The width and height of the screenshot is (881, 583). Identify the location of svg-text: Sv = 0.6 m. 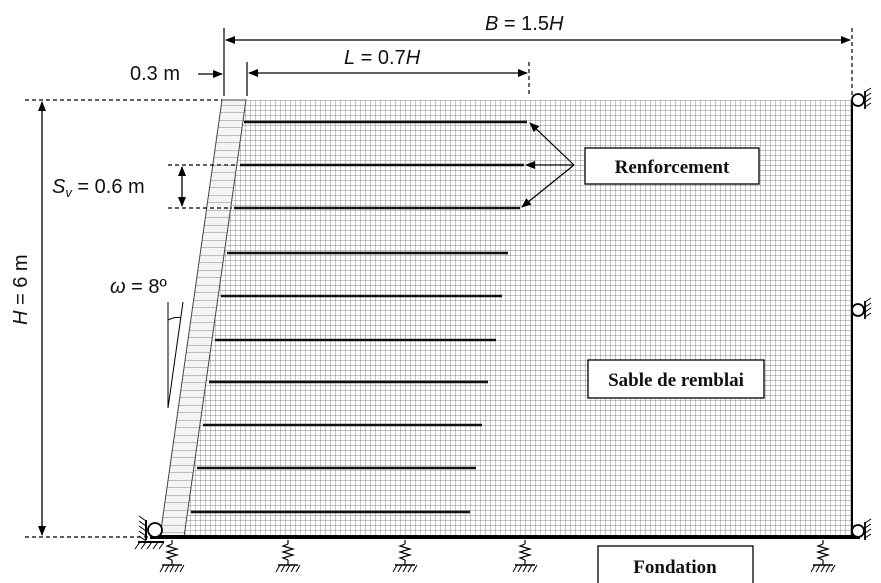
(98, 188).